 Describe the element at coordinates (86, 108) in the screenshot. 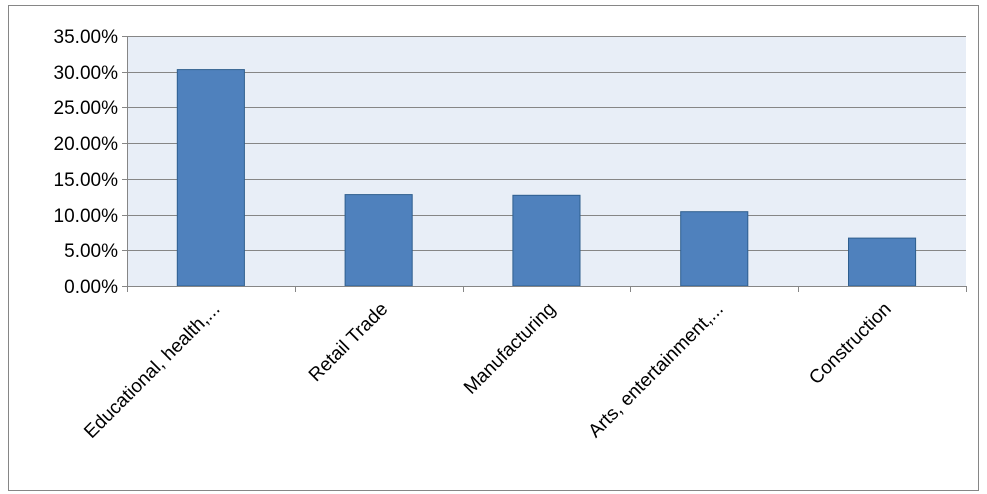

I see `y-tick-label: 25.00%` at that location.